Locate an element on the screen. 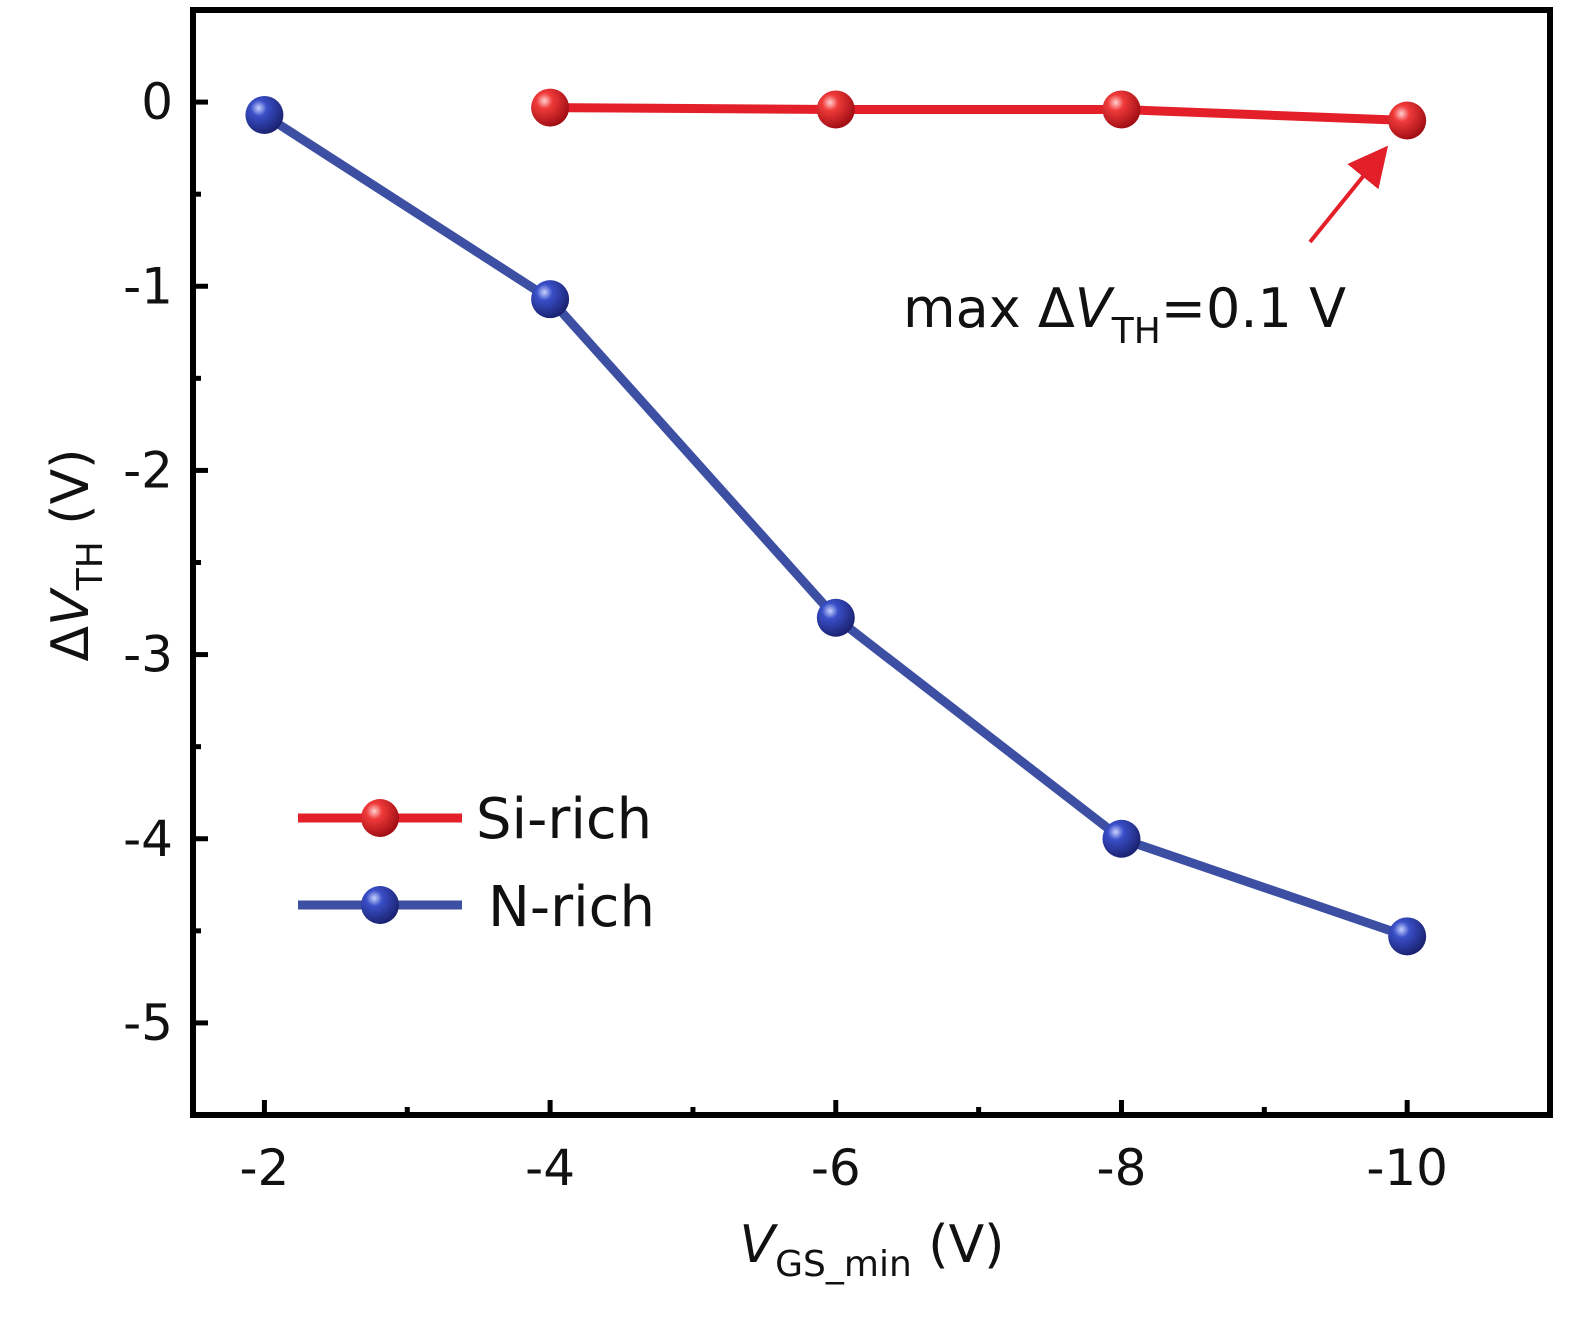 The height and width of the screenshot is (1321, 1575). annotation-main: V is located at coordinates (1095, 308).